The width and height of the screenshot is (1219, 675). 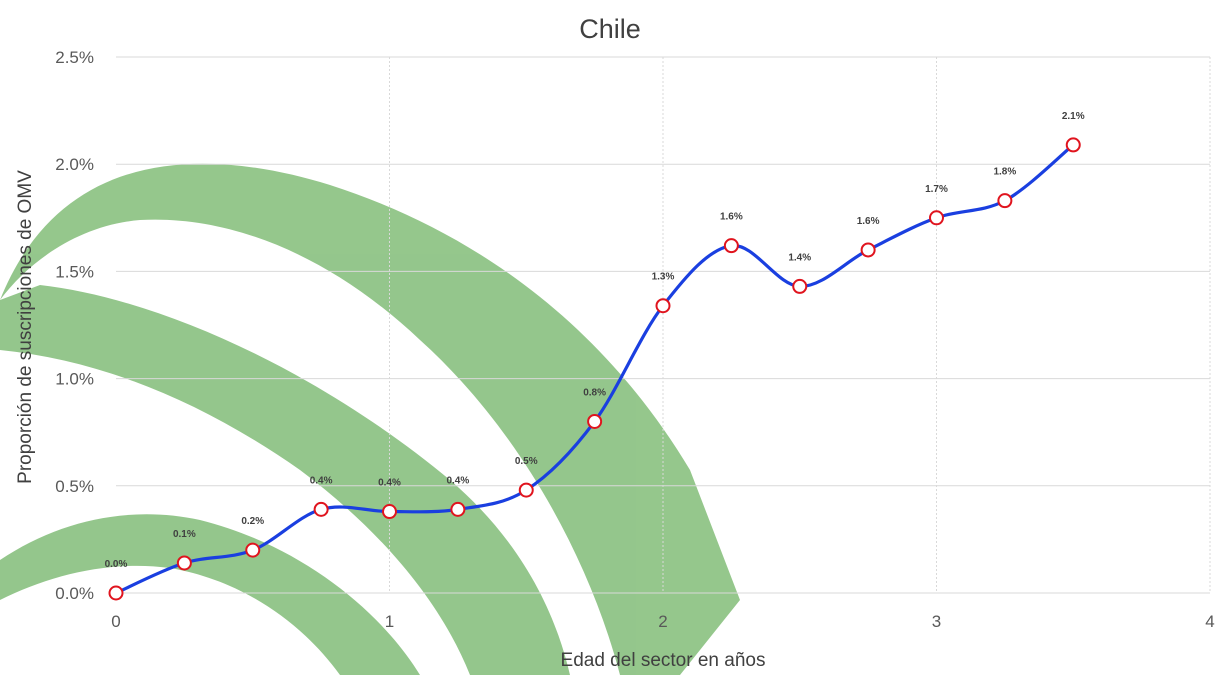 What do you see at coordinates (594, 392) in the screenshot?
I see `data-label: 0.8%` at bounding box center [594, 392].